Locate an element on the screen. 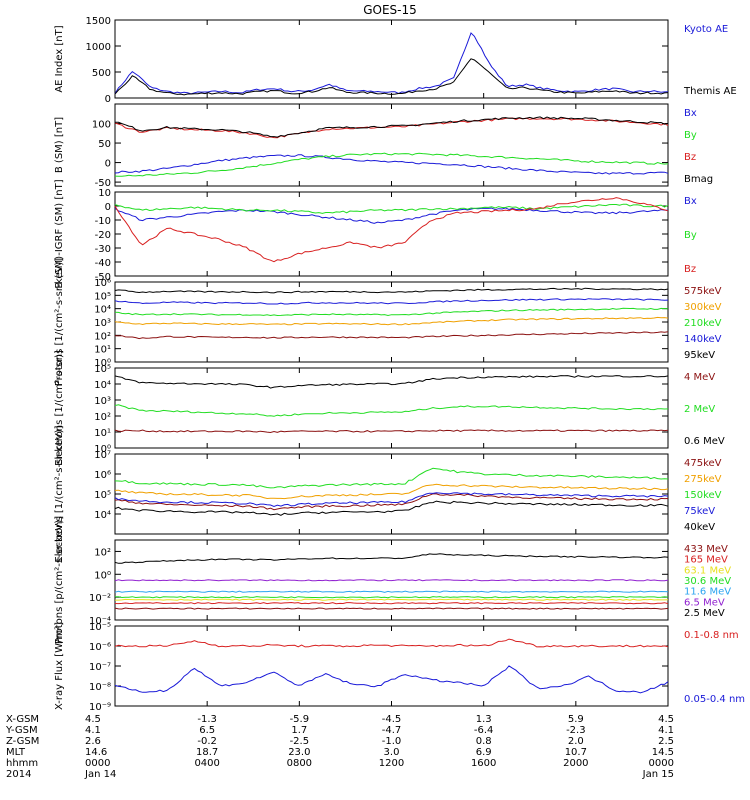  x-cell-value: -5.9 is located at coordinates (300, 719).